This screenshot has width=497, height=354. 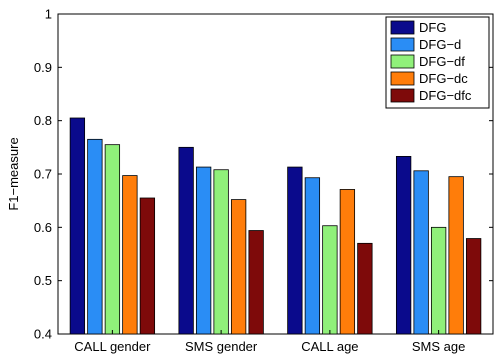 I want to click on y-tick-label: 0.6, so click(x=43, y=227).